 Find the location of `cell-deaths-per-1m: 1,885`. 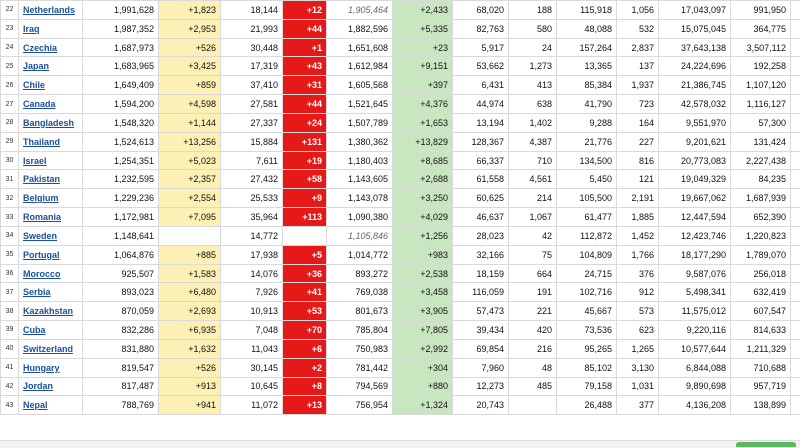

cell-deaths-per-1m: 1,885 is located at coordinates (638, 217).